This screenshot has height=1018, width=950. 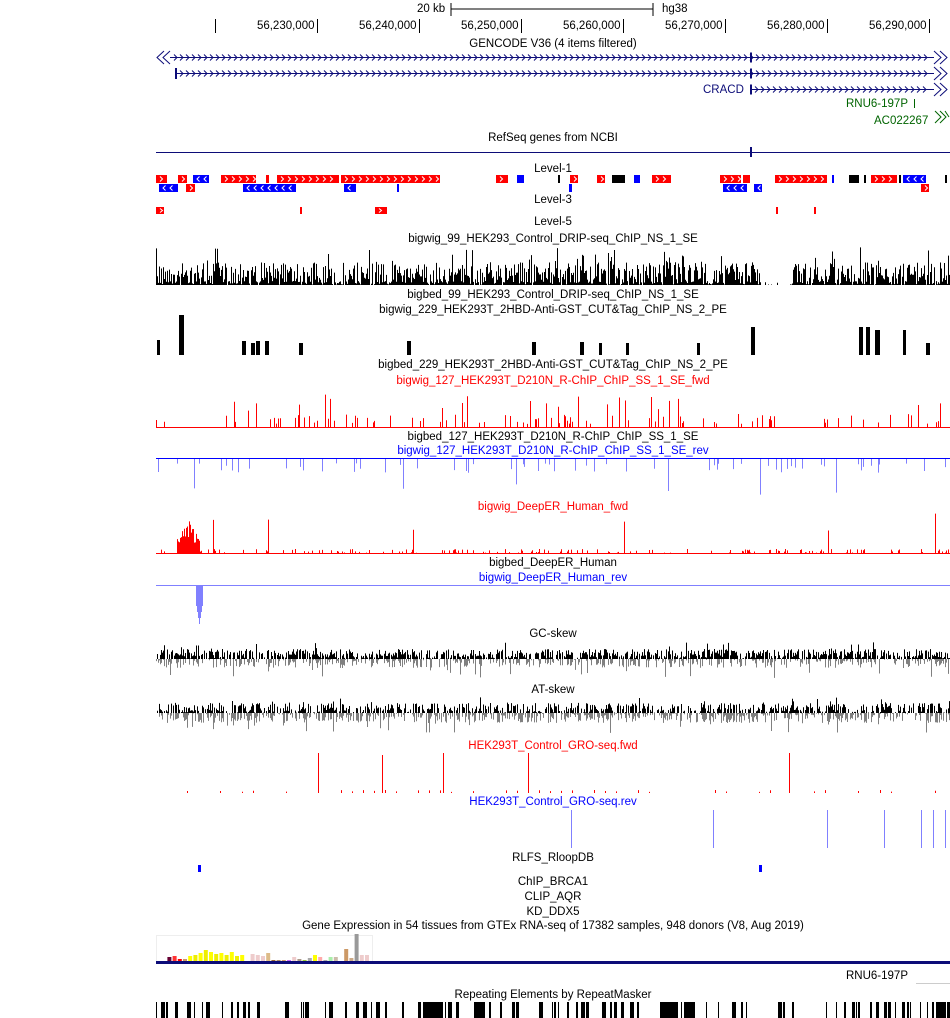 I want to click on scale-label: 20 kb, so click(x=431, y=9).